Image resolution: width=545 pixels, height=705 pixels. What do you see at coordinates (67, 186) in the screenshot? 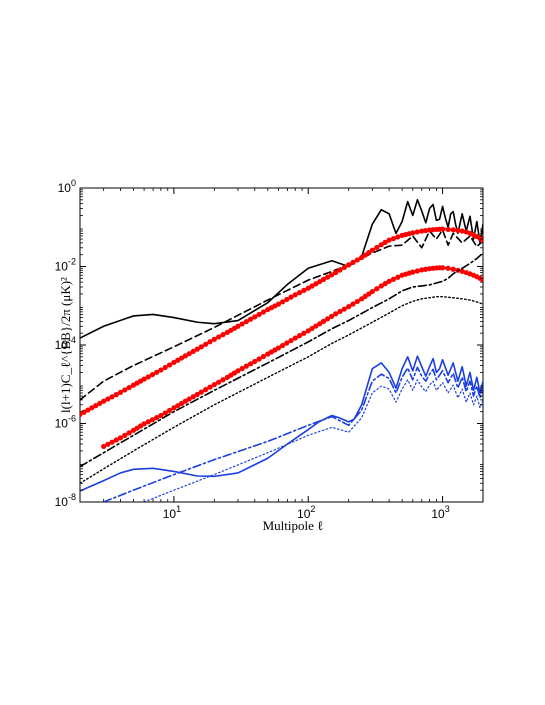
I see `y-tick-label: 10⁰` at bounding box center [67, 186].